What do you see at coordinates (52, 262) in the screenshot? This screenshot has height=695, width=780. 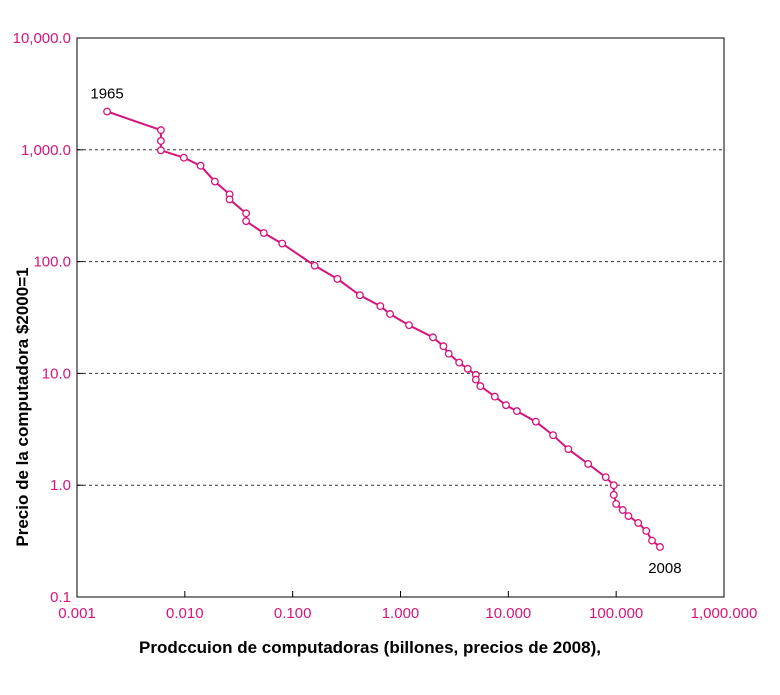 I see `y-tick-label: 100.0` at bounding box center [52, 262].